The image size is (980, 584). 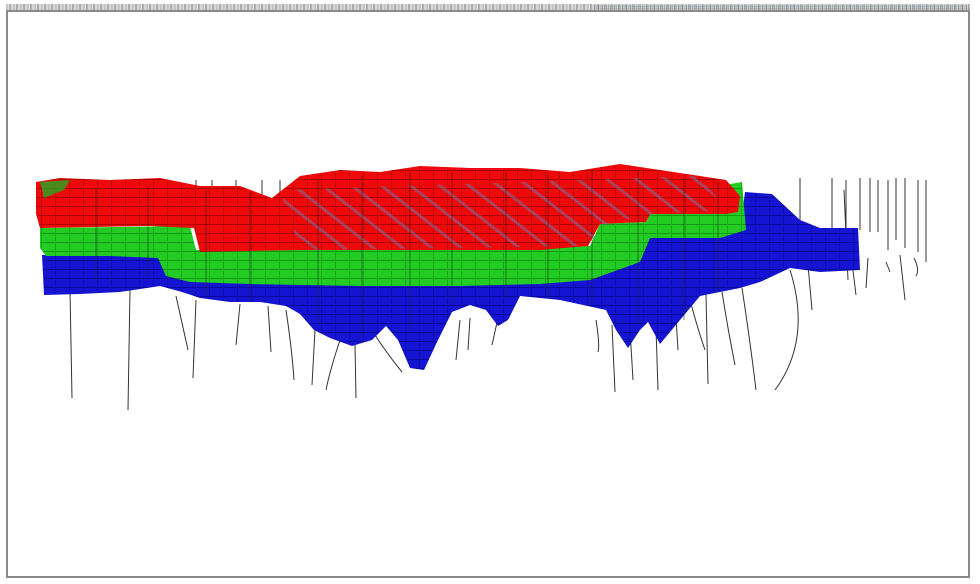 What do you see at coordinates (488, 7) in the screenshot?
I see `top-noise-strip` at bounding box center [488, 7].